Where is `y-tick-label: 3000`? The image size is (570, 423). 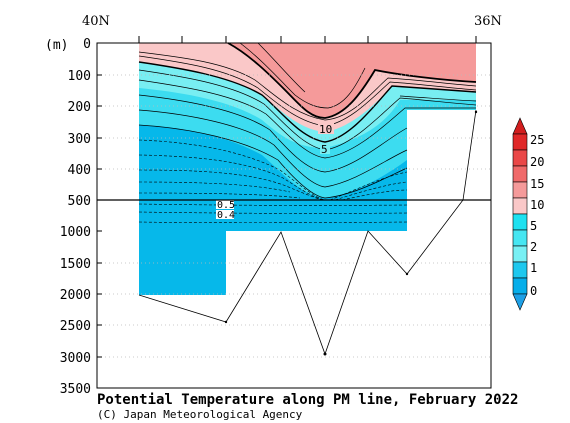 y-tick-label: 3000 is located at coordinates (75, 358).